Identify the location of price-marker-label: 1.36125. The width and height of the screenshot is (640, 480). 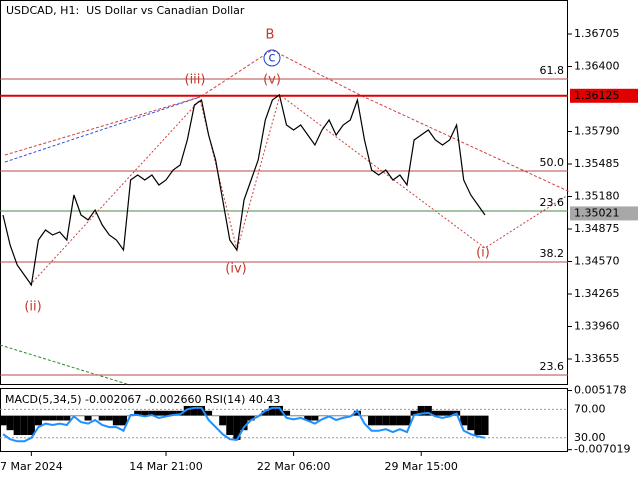
(597, 95).